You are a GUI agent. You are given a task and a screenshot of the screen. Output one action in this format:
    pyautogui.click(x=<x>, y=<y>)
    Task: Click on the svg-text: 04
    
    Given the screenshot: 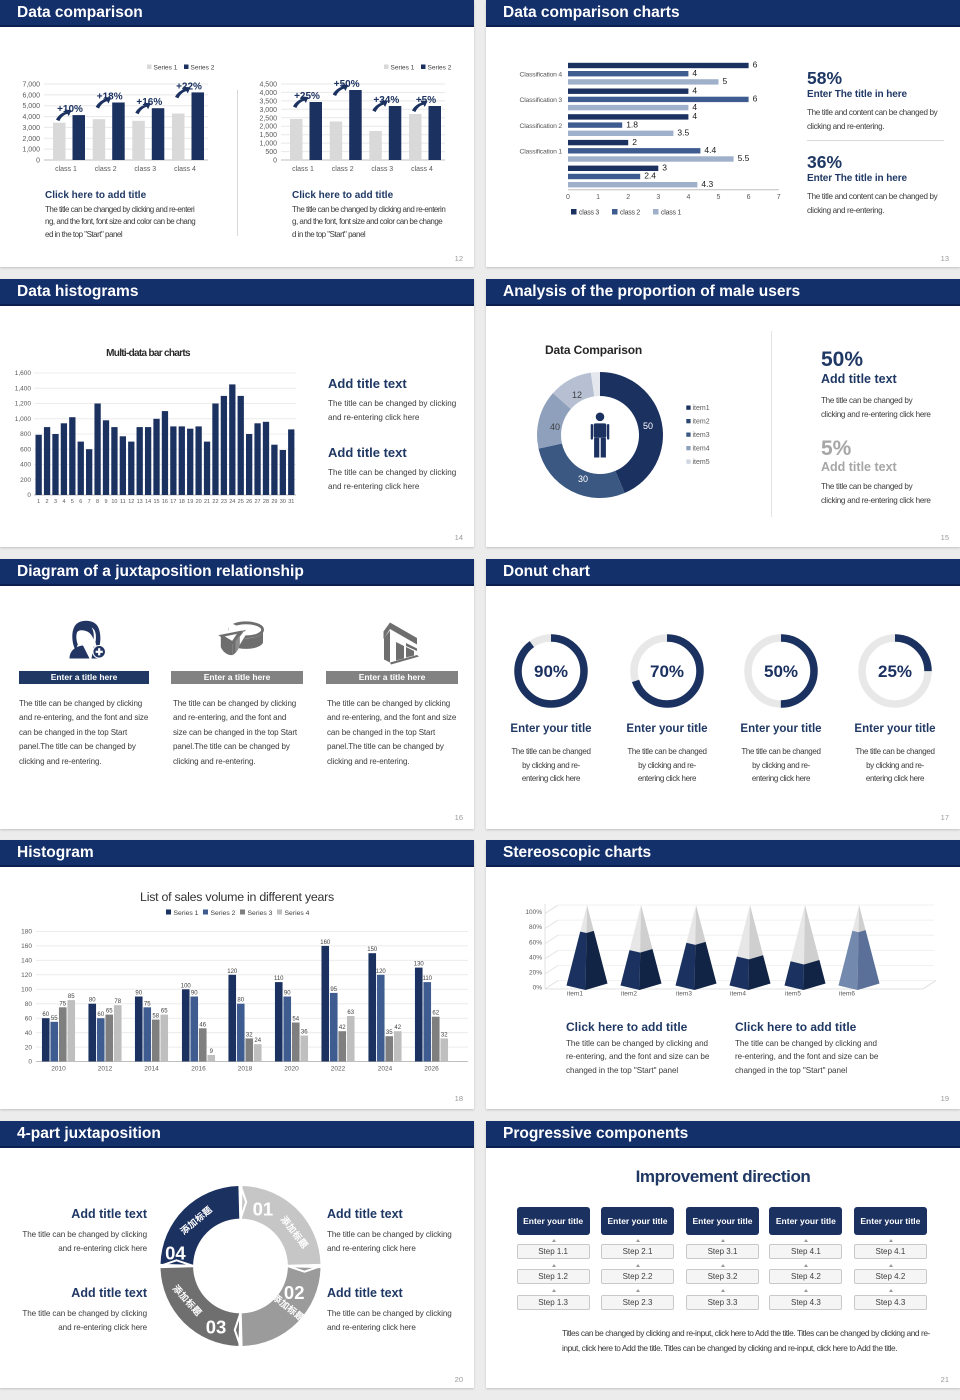 What is the action you would take?
    pyautogui.click(x=175, y=1252)
    